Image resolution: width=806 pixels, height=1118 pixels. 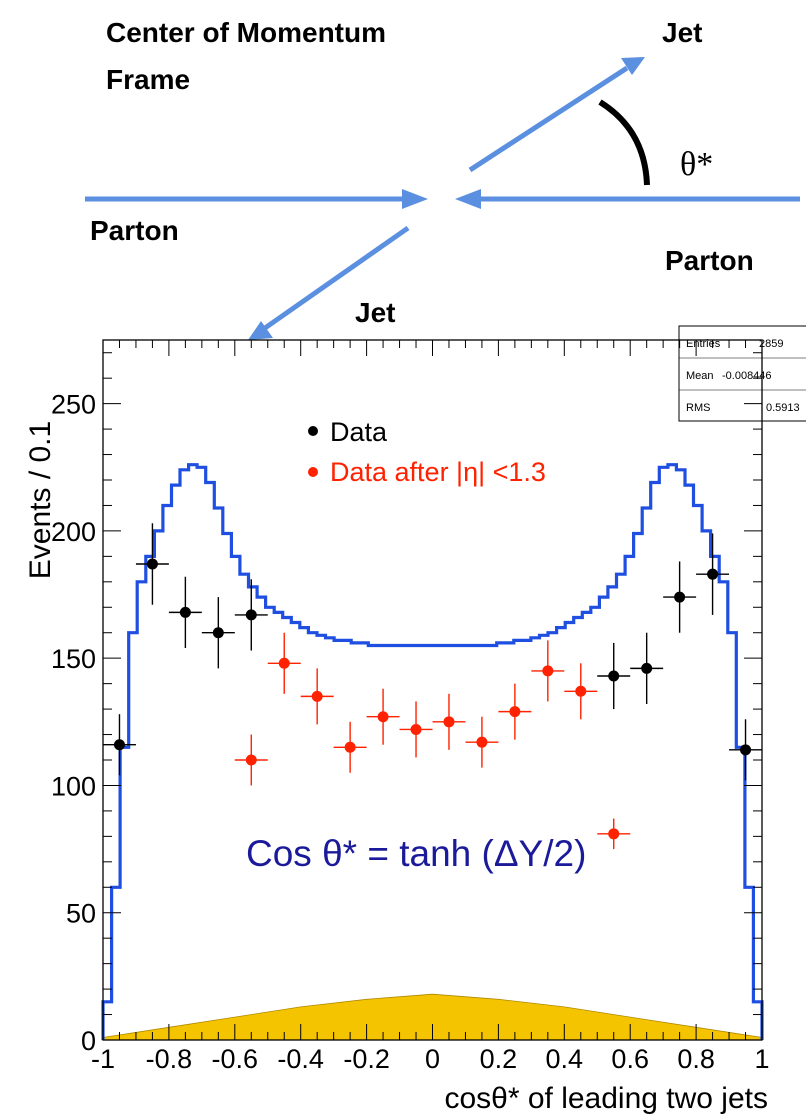 I want to click on filled-curve-layer, so click(x=432, y=1017).